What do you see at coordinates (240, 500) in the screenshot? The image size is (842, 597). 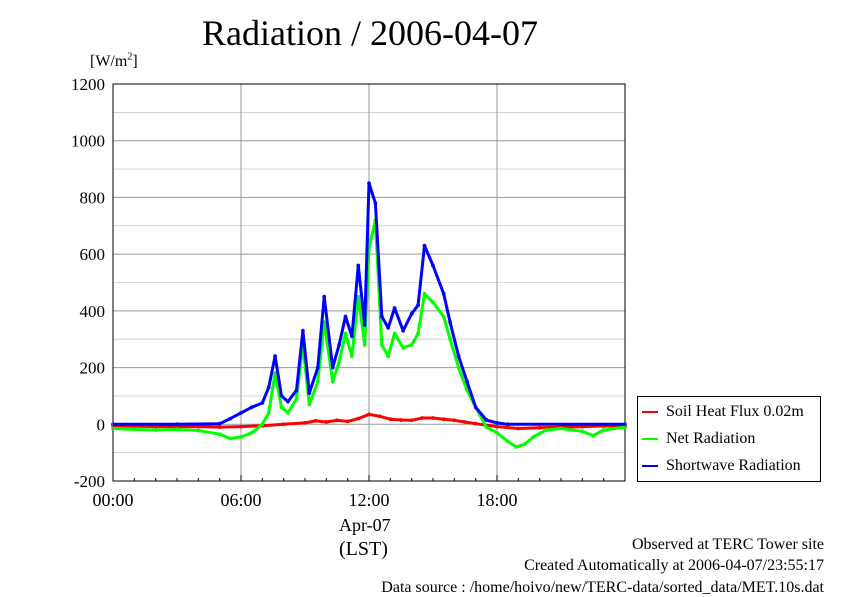 I see `x-tick-label: 06:00` at bounding box center [240, 500].